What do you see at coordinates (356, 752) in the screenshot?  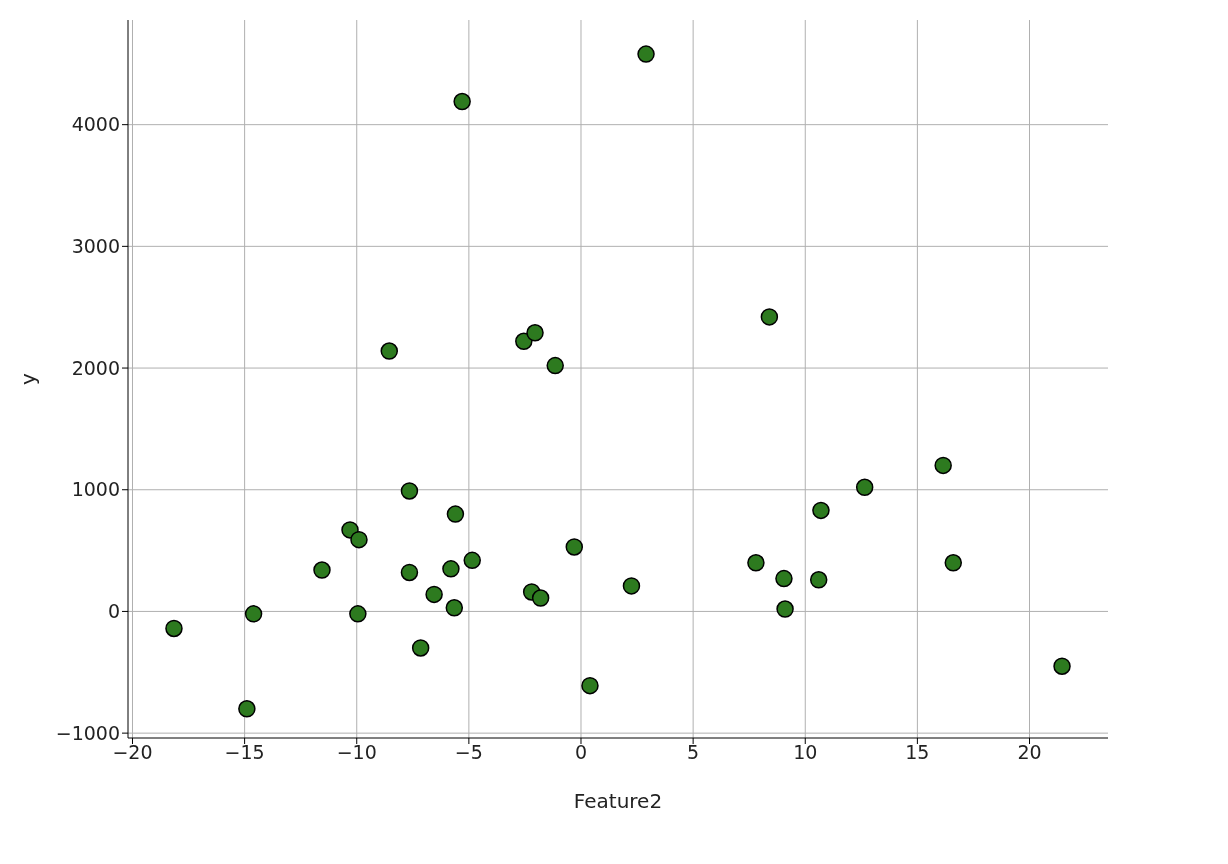 I see `x-tick-label: −10` at bounding box center [356, 752].